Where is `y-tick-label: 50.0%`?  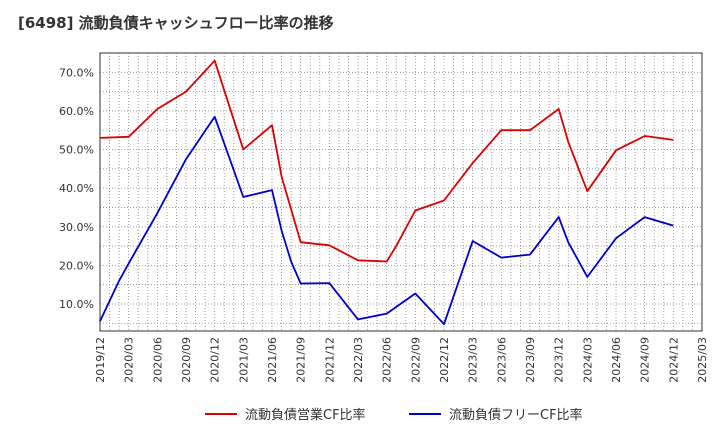 y-tick-label: 50.0% is located at coordinates (76, 150).